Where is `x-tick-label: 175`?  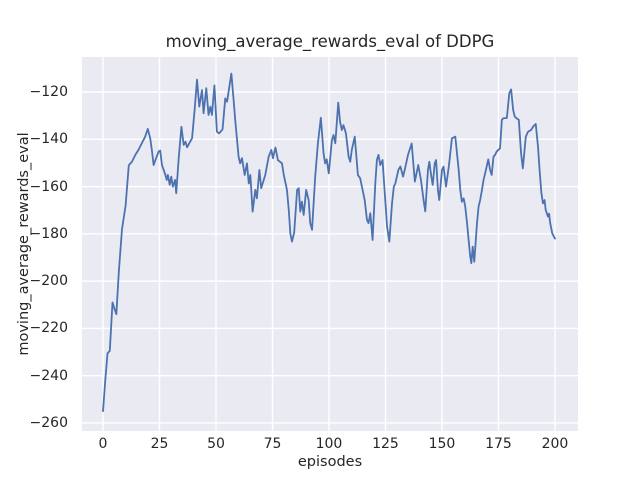
x-tick-label: 175 is located at coordinates (498, 444).